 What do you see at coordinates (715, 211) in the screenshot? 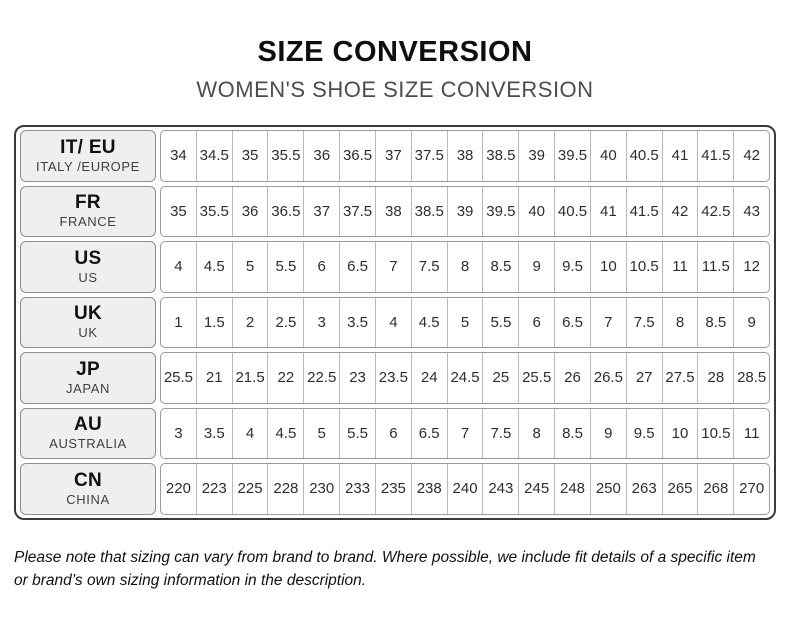
I see `size-cell: 42.5` at bounding box center [715, 211].